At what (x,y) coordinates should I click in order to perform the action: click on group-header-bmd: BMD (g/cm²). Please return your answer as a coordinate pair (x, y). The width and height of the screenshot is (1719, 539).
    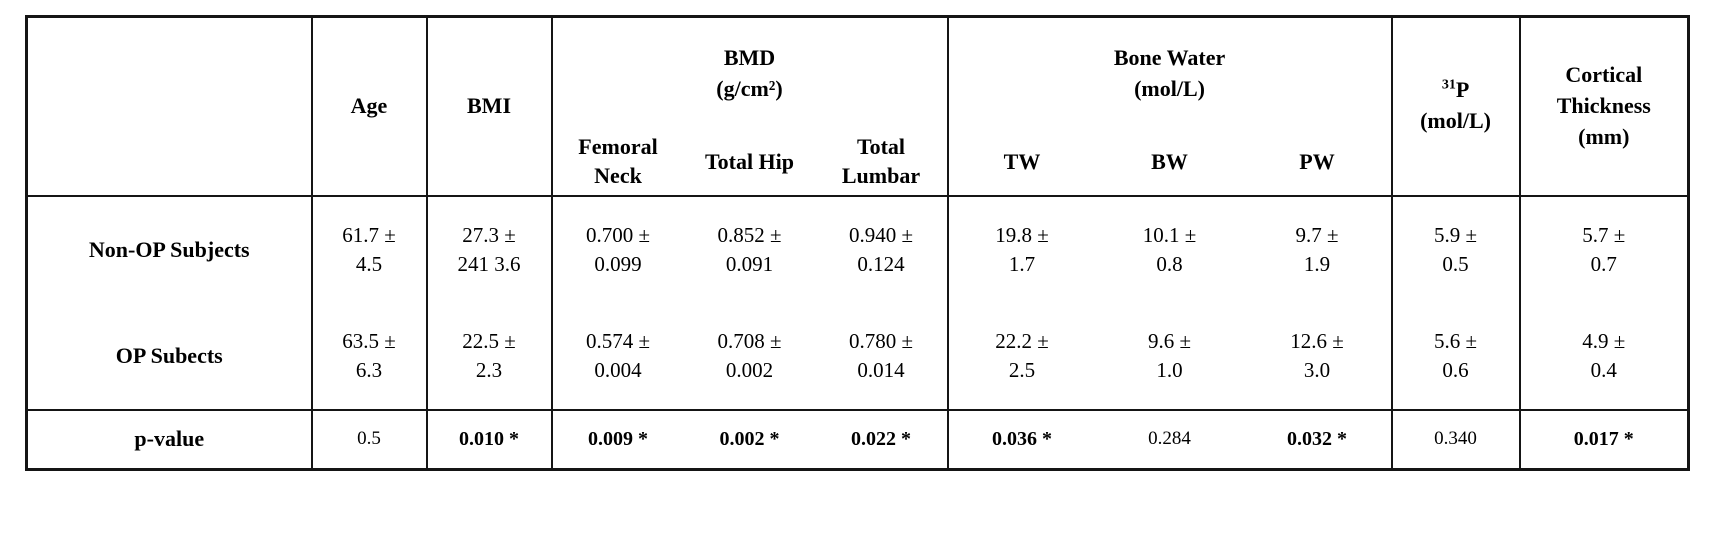
    Looking at the image, I should click on (749, 73).